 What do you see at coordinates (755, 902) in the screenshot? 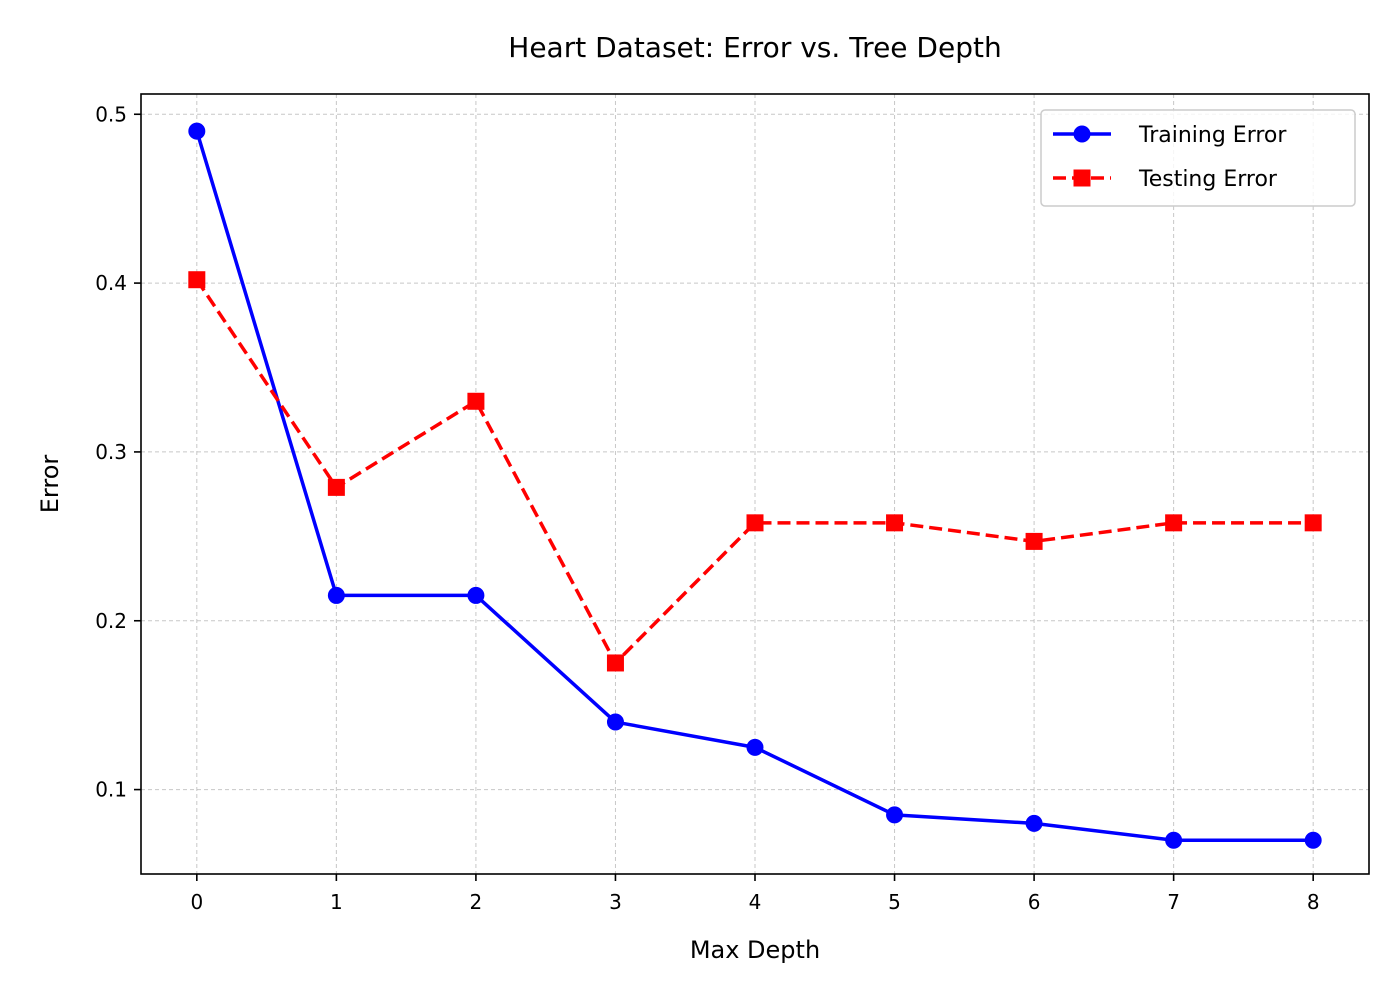
I see `x-tick-label: 4` at bounding box center [755, 902].